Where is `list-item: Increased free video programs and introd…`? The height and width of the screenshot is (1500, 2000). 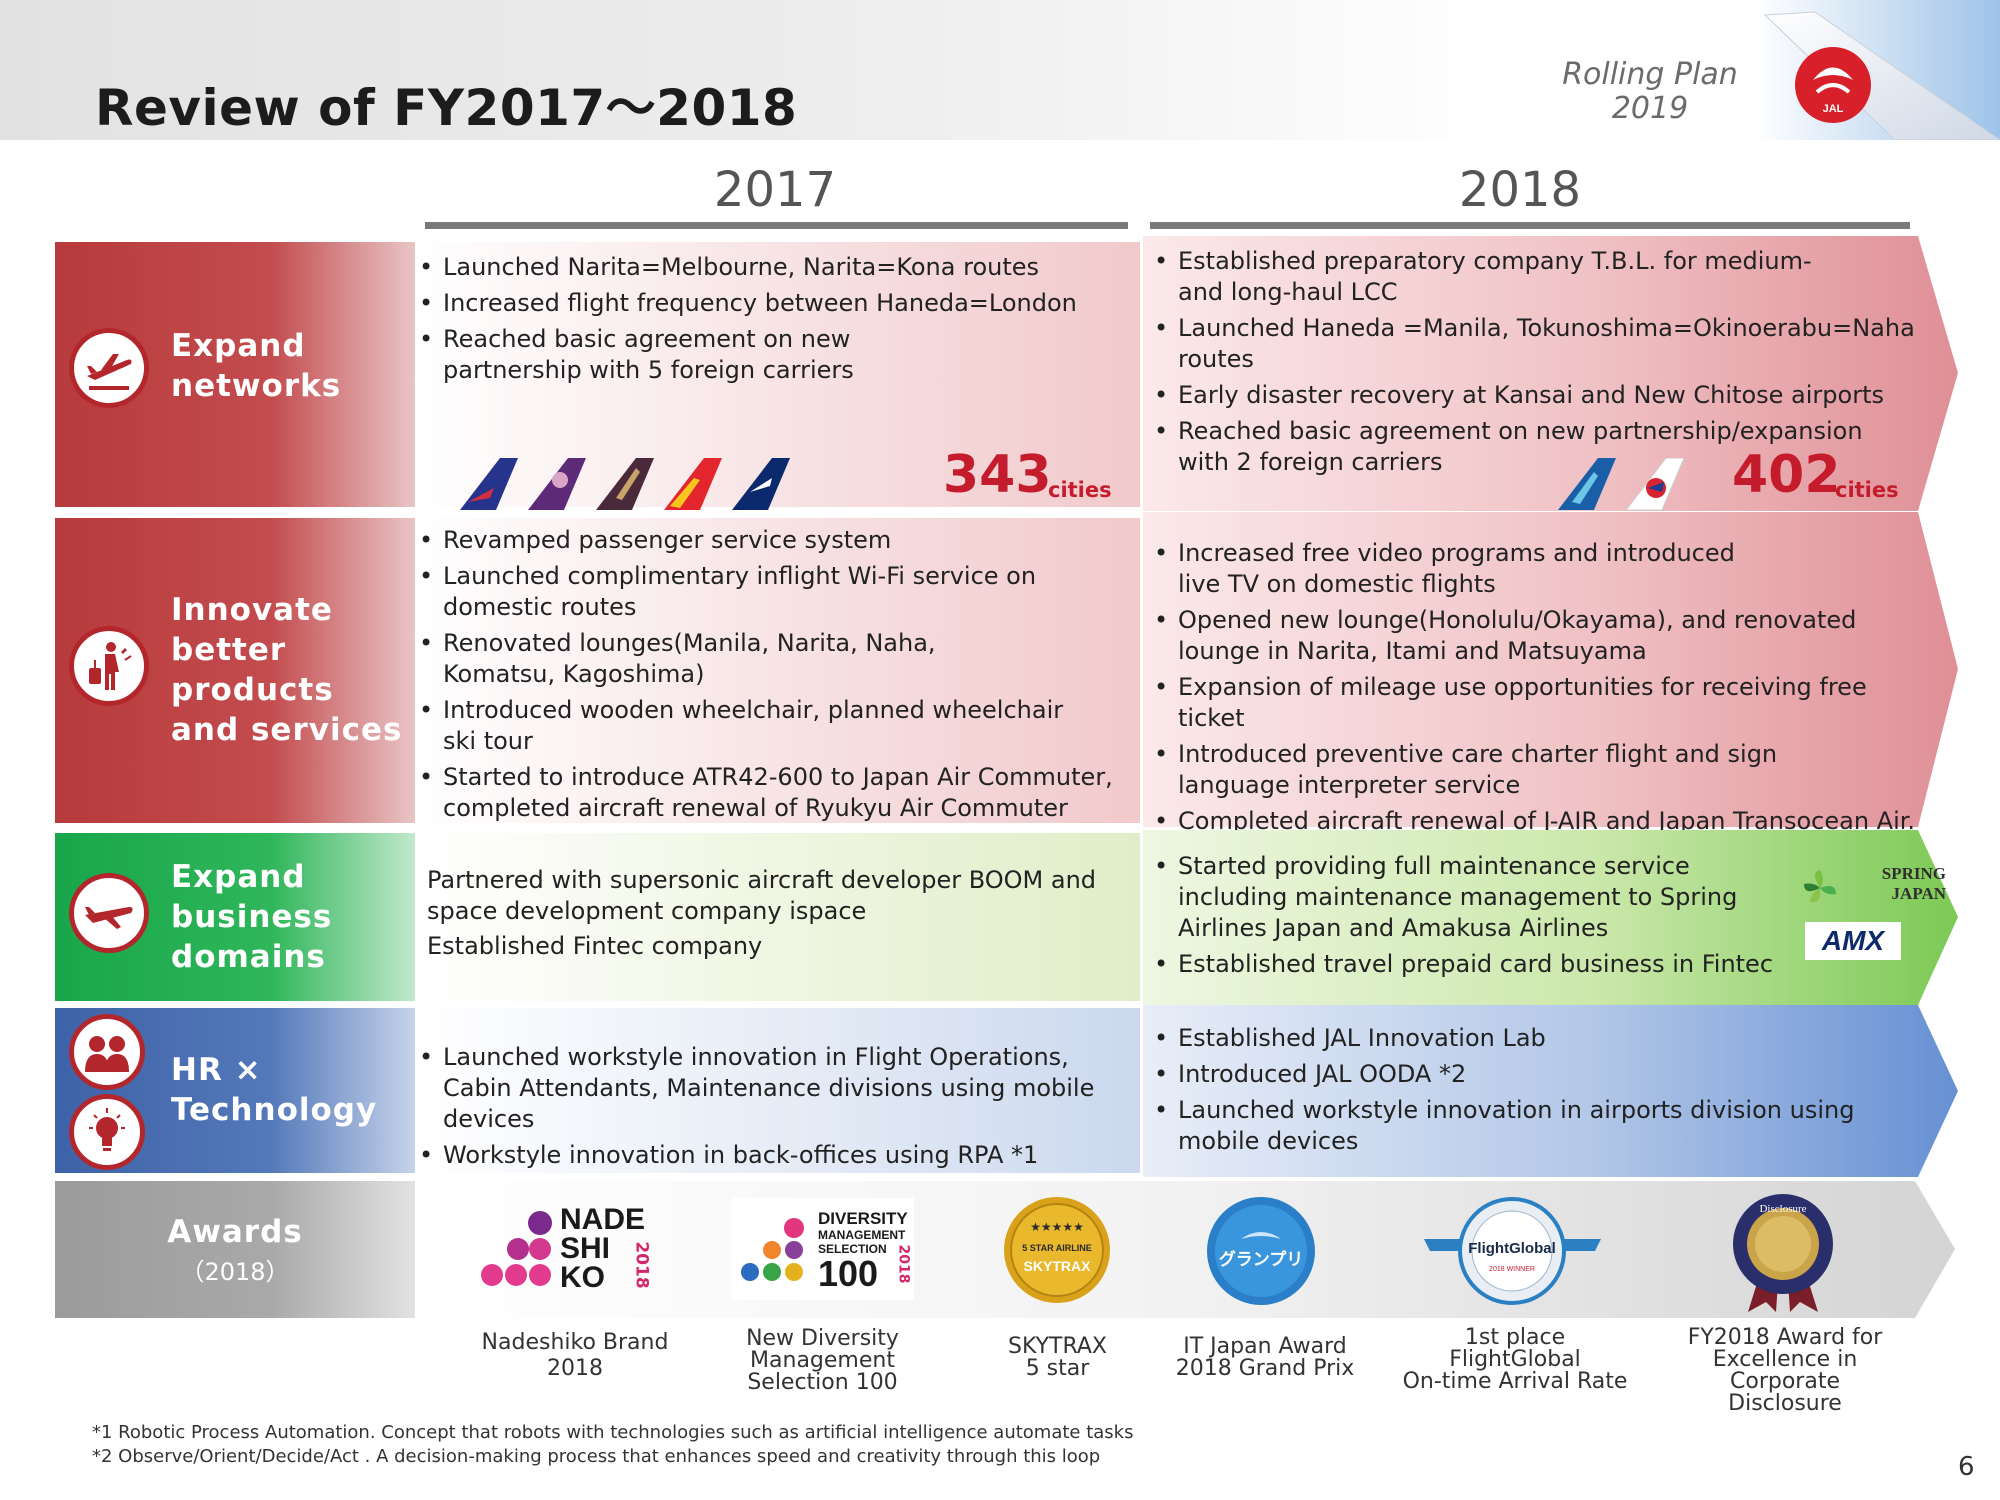
list-item: Increased free video programs and introd… is located at coordinates (1460, 569).